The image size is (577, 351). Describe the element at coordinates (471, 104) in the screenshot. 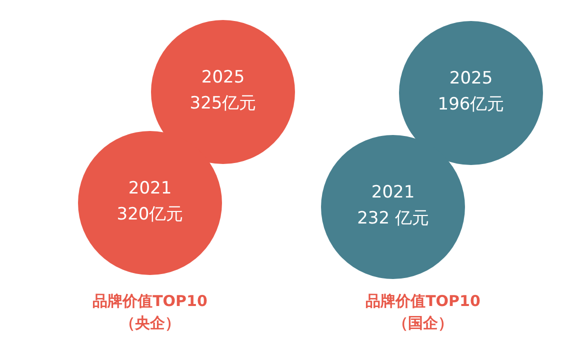

I see `data-label: 196亿元` at that location.